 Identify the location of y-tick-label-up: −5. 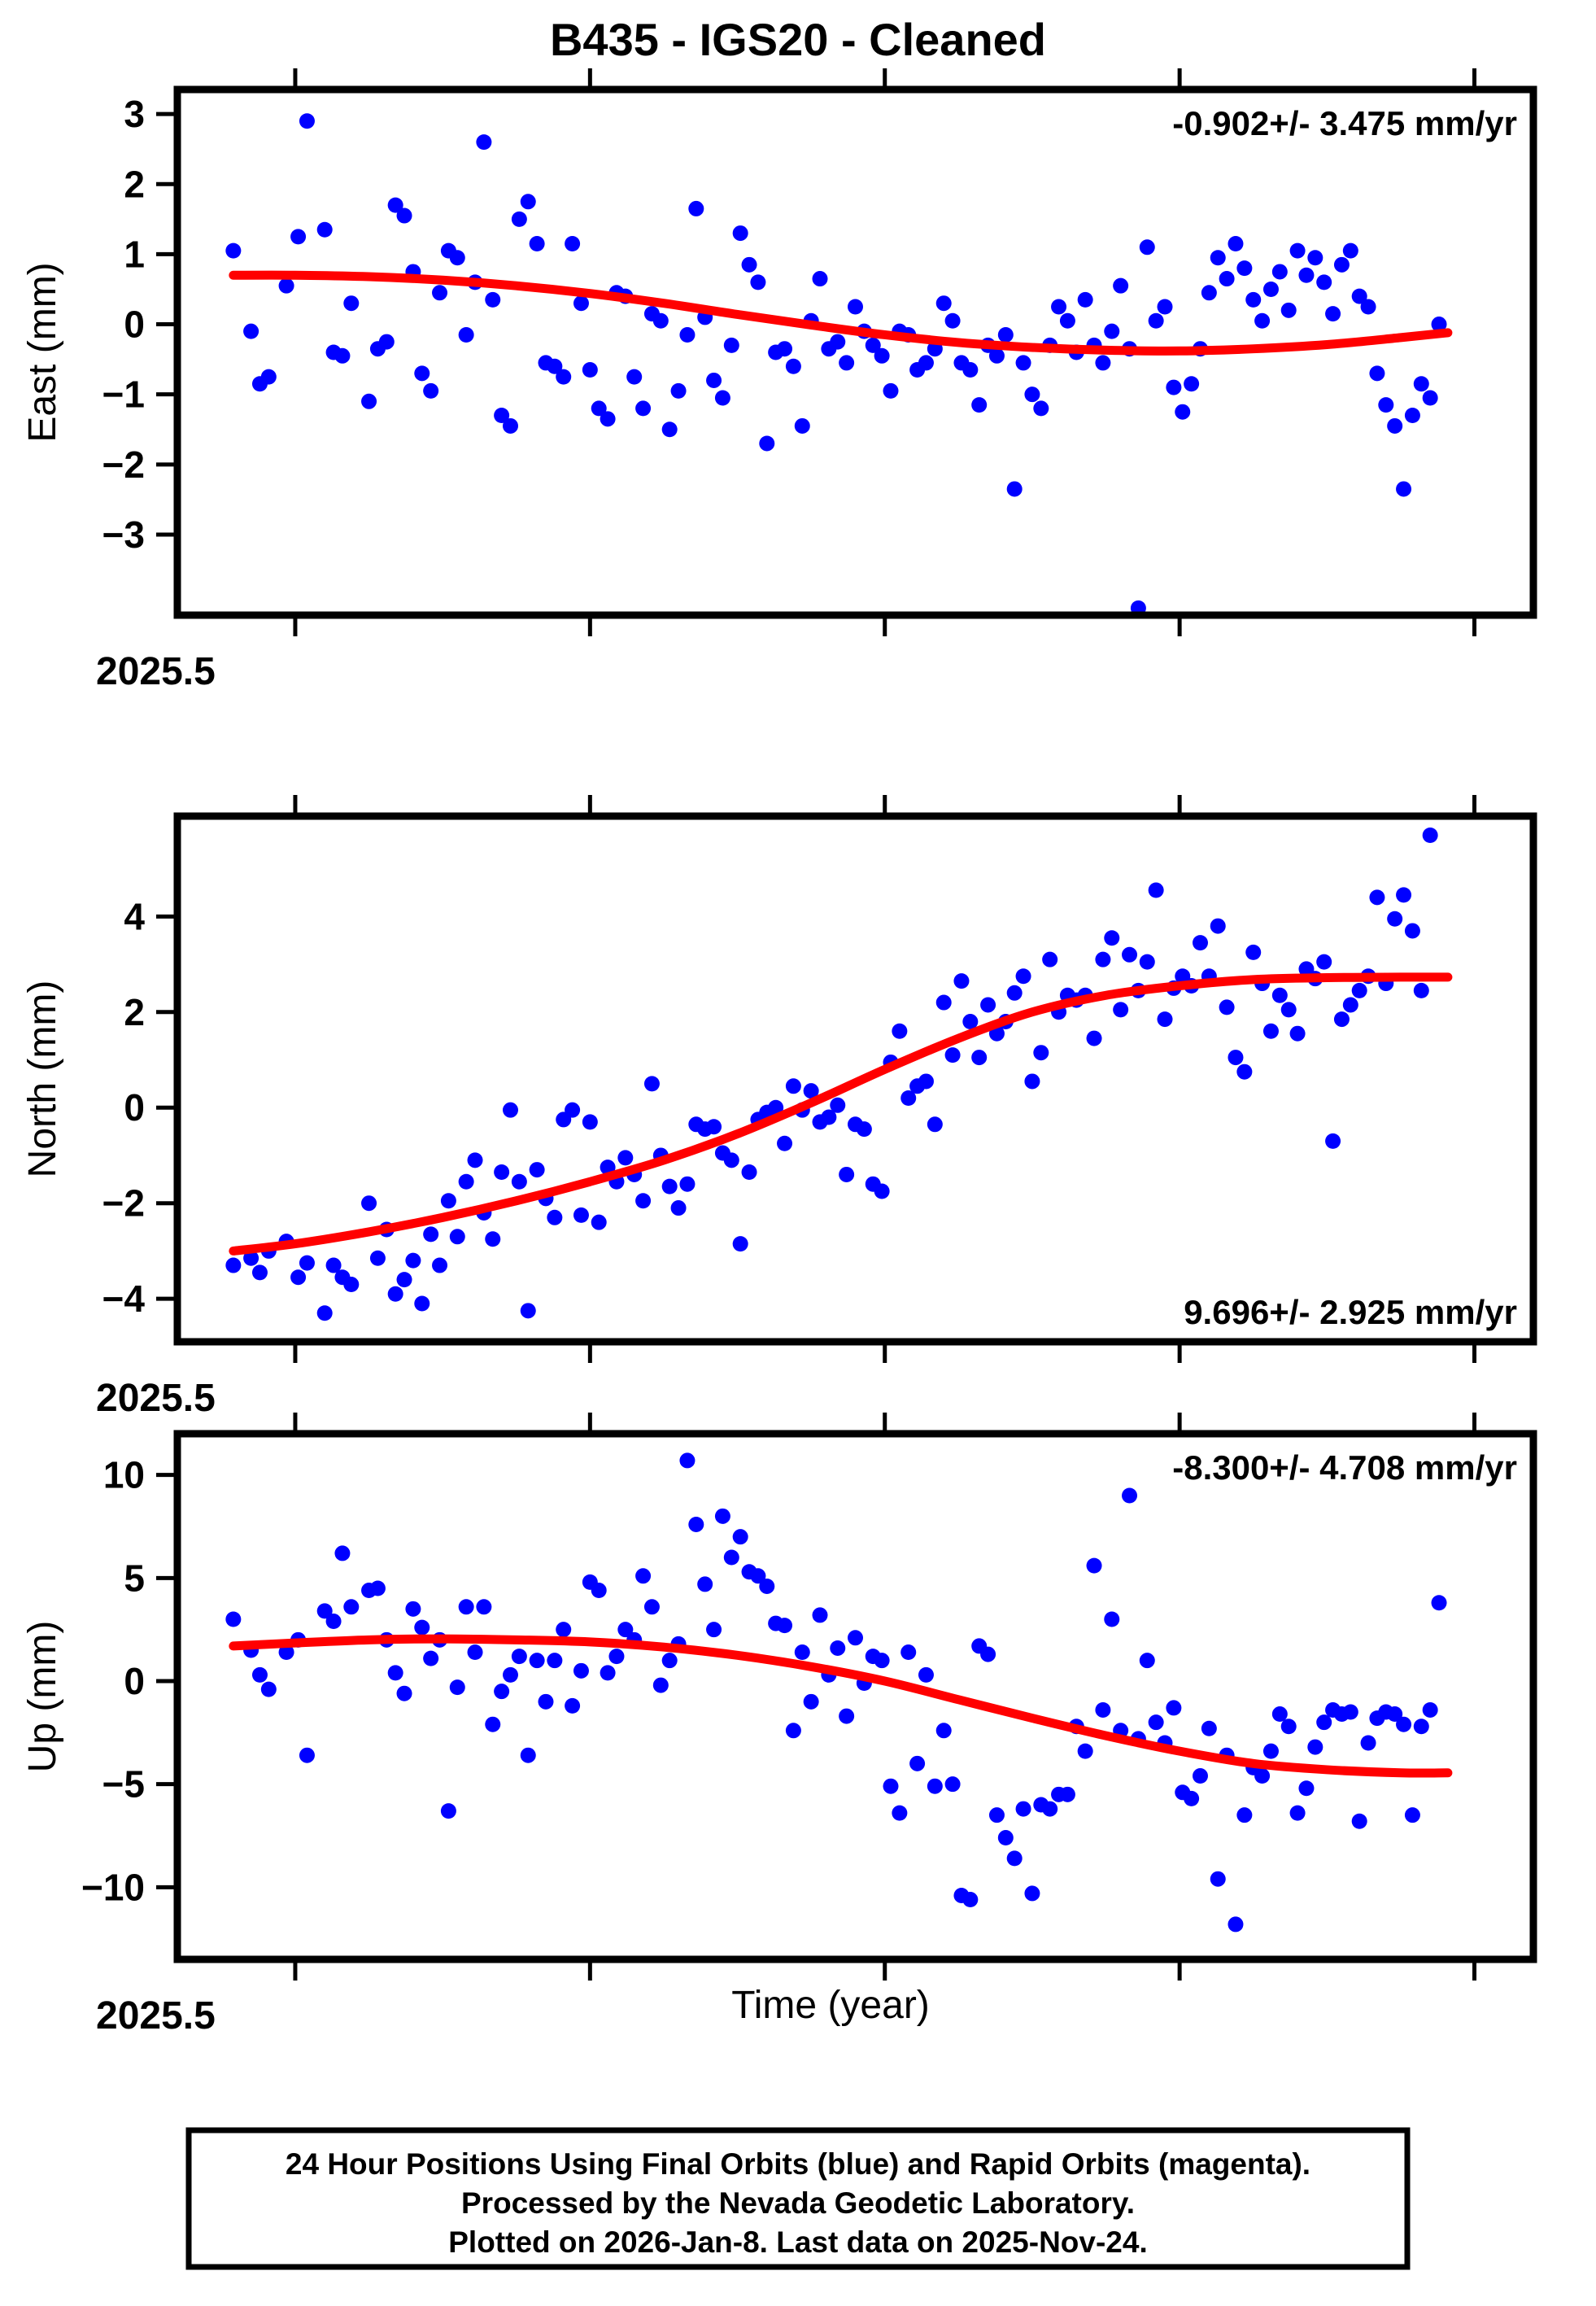
(123, 1784).